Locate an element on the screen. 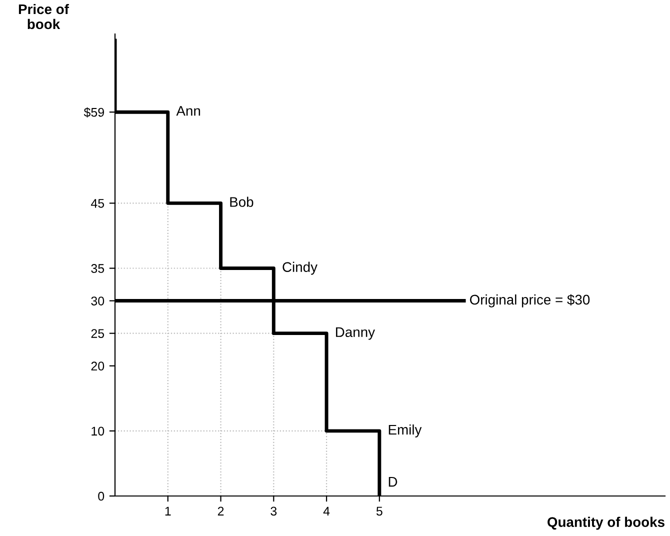 Image resolution: width=670 pixels, height=536 pixels. y-tick-label: 45 is located at coordinates (97, 203).